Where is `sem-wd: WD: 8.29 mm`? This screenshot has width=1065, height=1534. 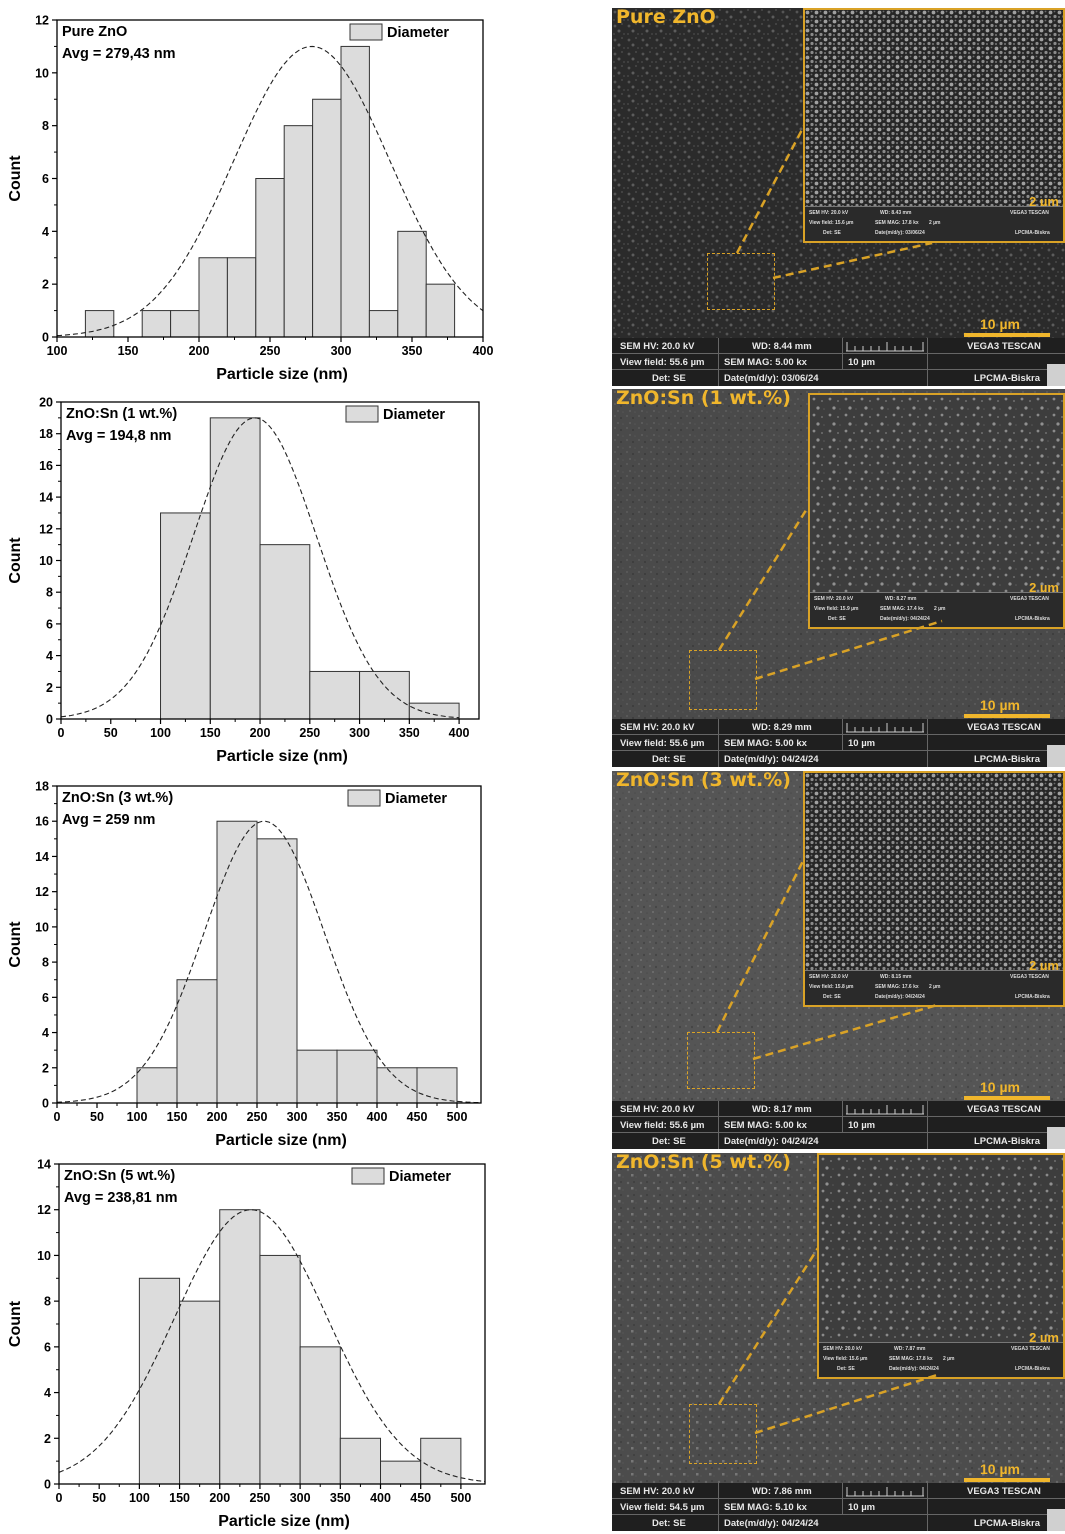 sem-wd: WD: 8.29 mm is located at coordinates (782, 727).